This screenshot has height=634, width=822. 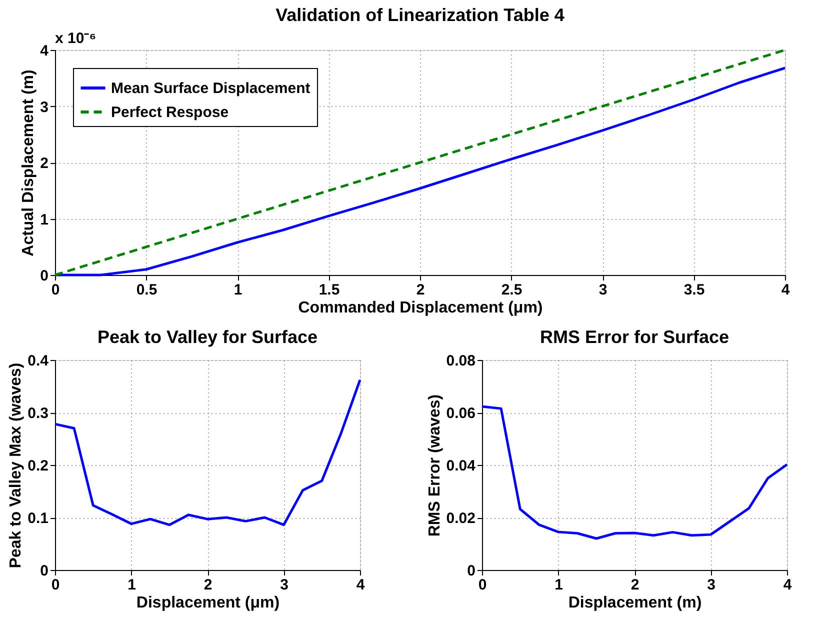 I want to click on x-tick-label: 1.5, so click(x=329, y=290).